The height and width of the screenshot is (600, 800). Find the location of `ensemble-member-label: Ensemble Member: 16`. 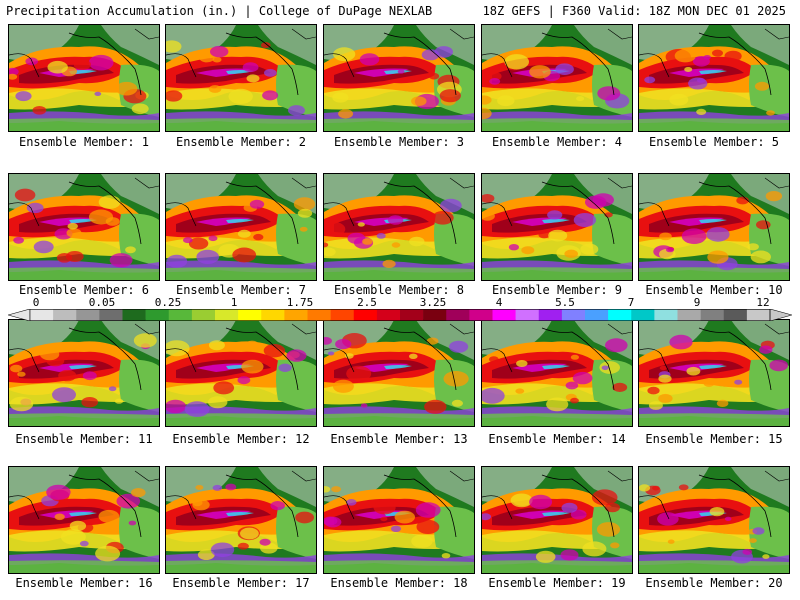

ensemble-member-label: Ensemble Member: 16 is located at coordinates (84, 583).